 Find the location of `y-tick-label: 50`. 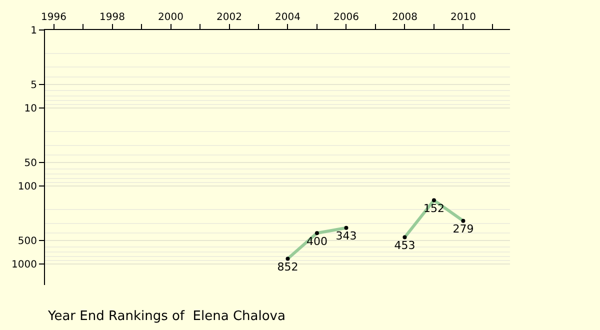

y-tick-label: 50 is located at coordinates (30, 164).